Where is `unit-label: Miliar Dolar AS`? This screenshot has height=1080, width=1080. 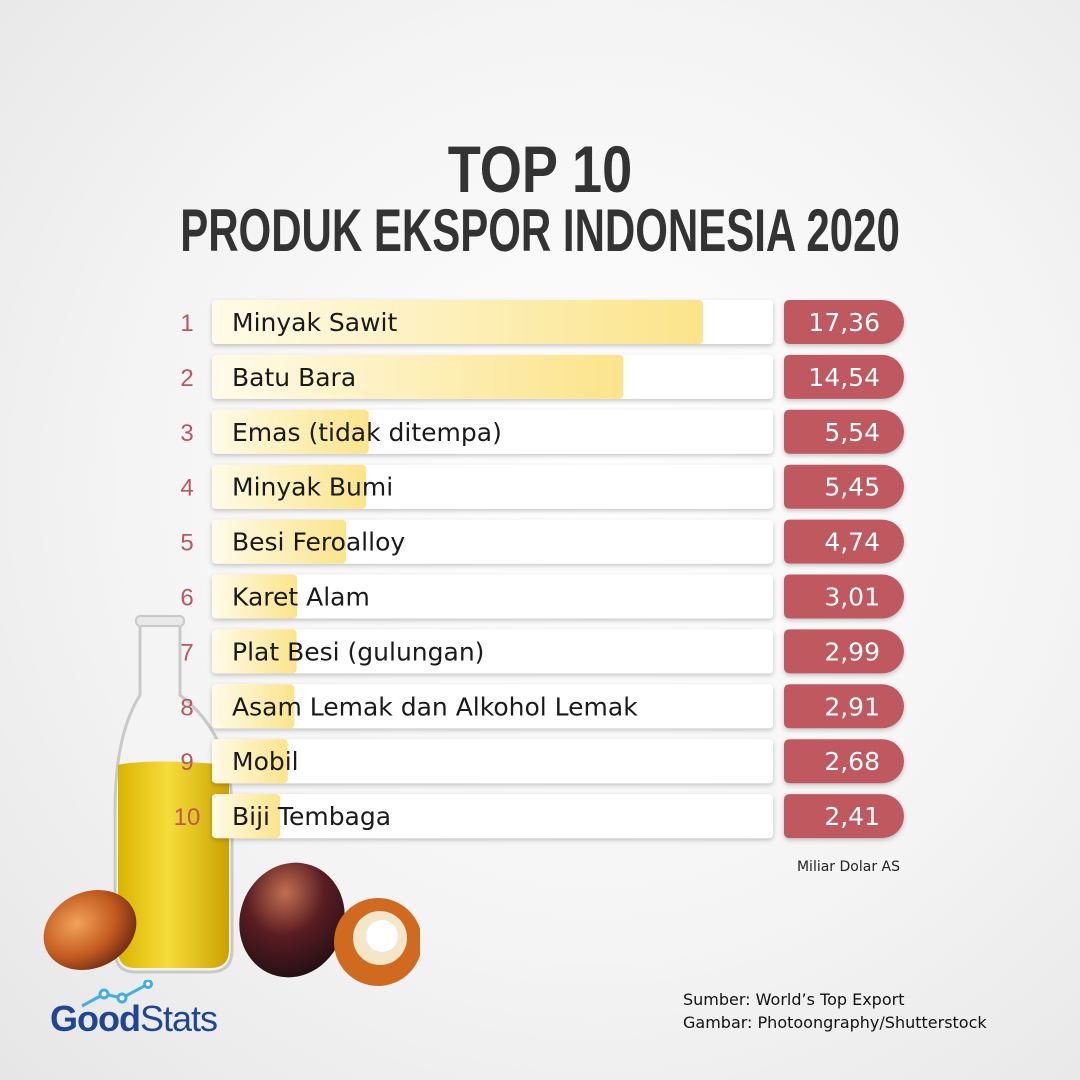
unit-label: Miliar Dolar AS is located at coordinates (848, 867).